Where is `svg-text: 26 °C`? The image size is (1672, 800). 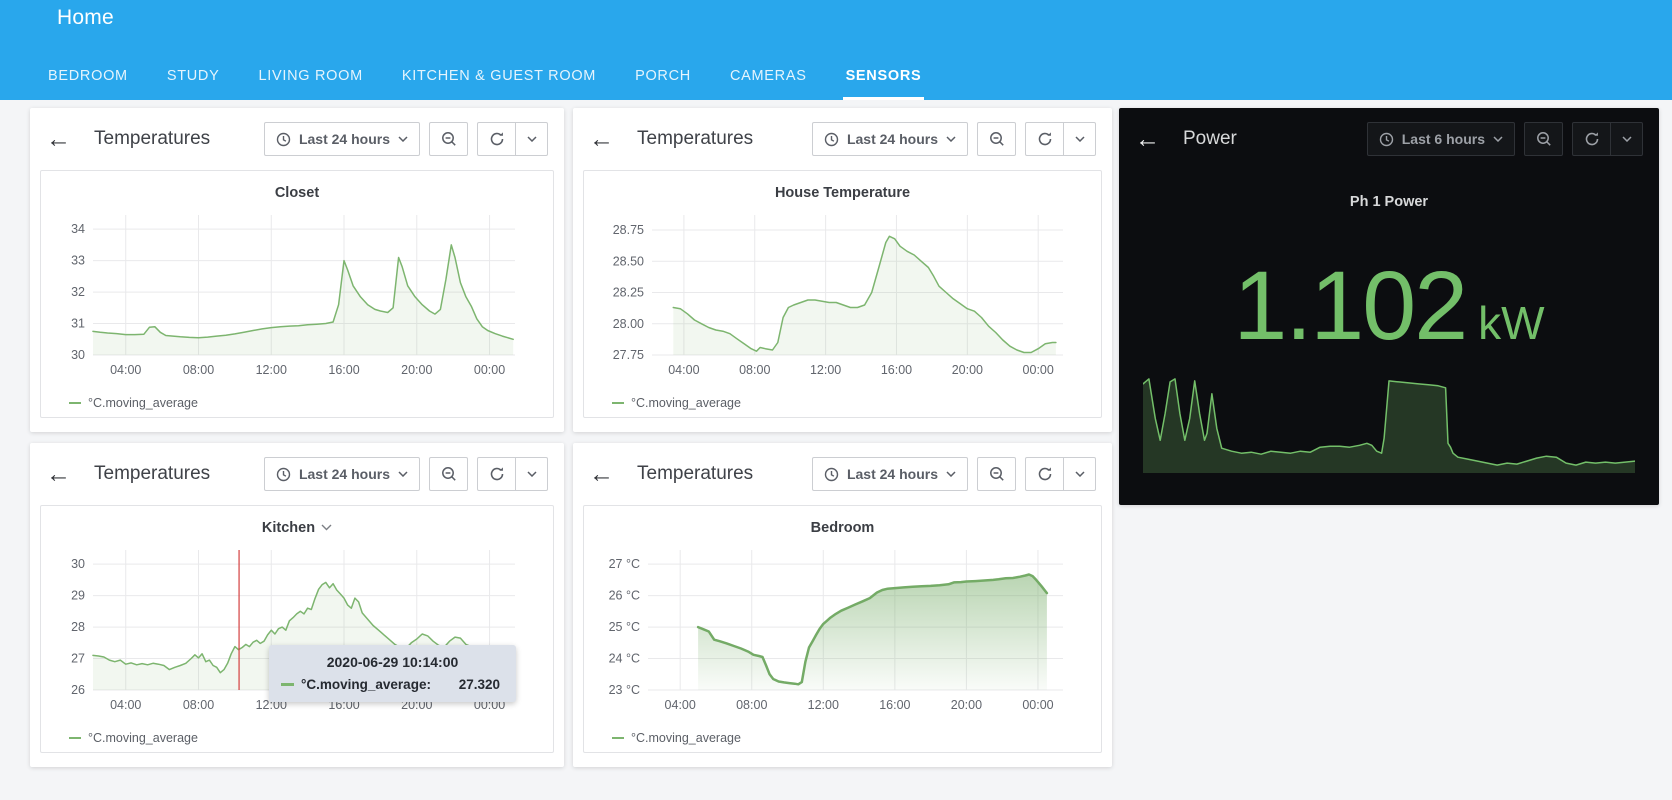
svg-text: 26 °C is located at coordinates (624, 596).